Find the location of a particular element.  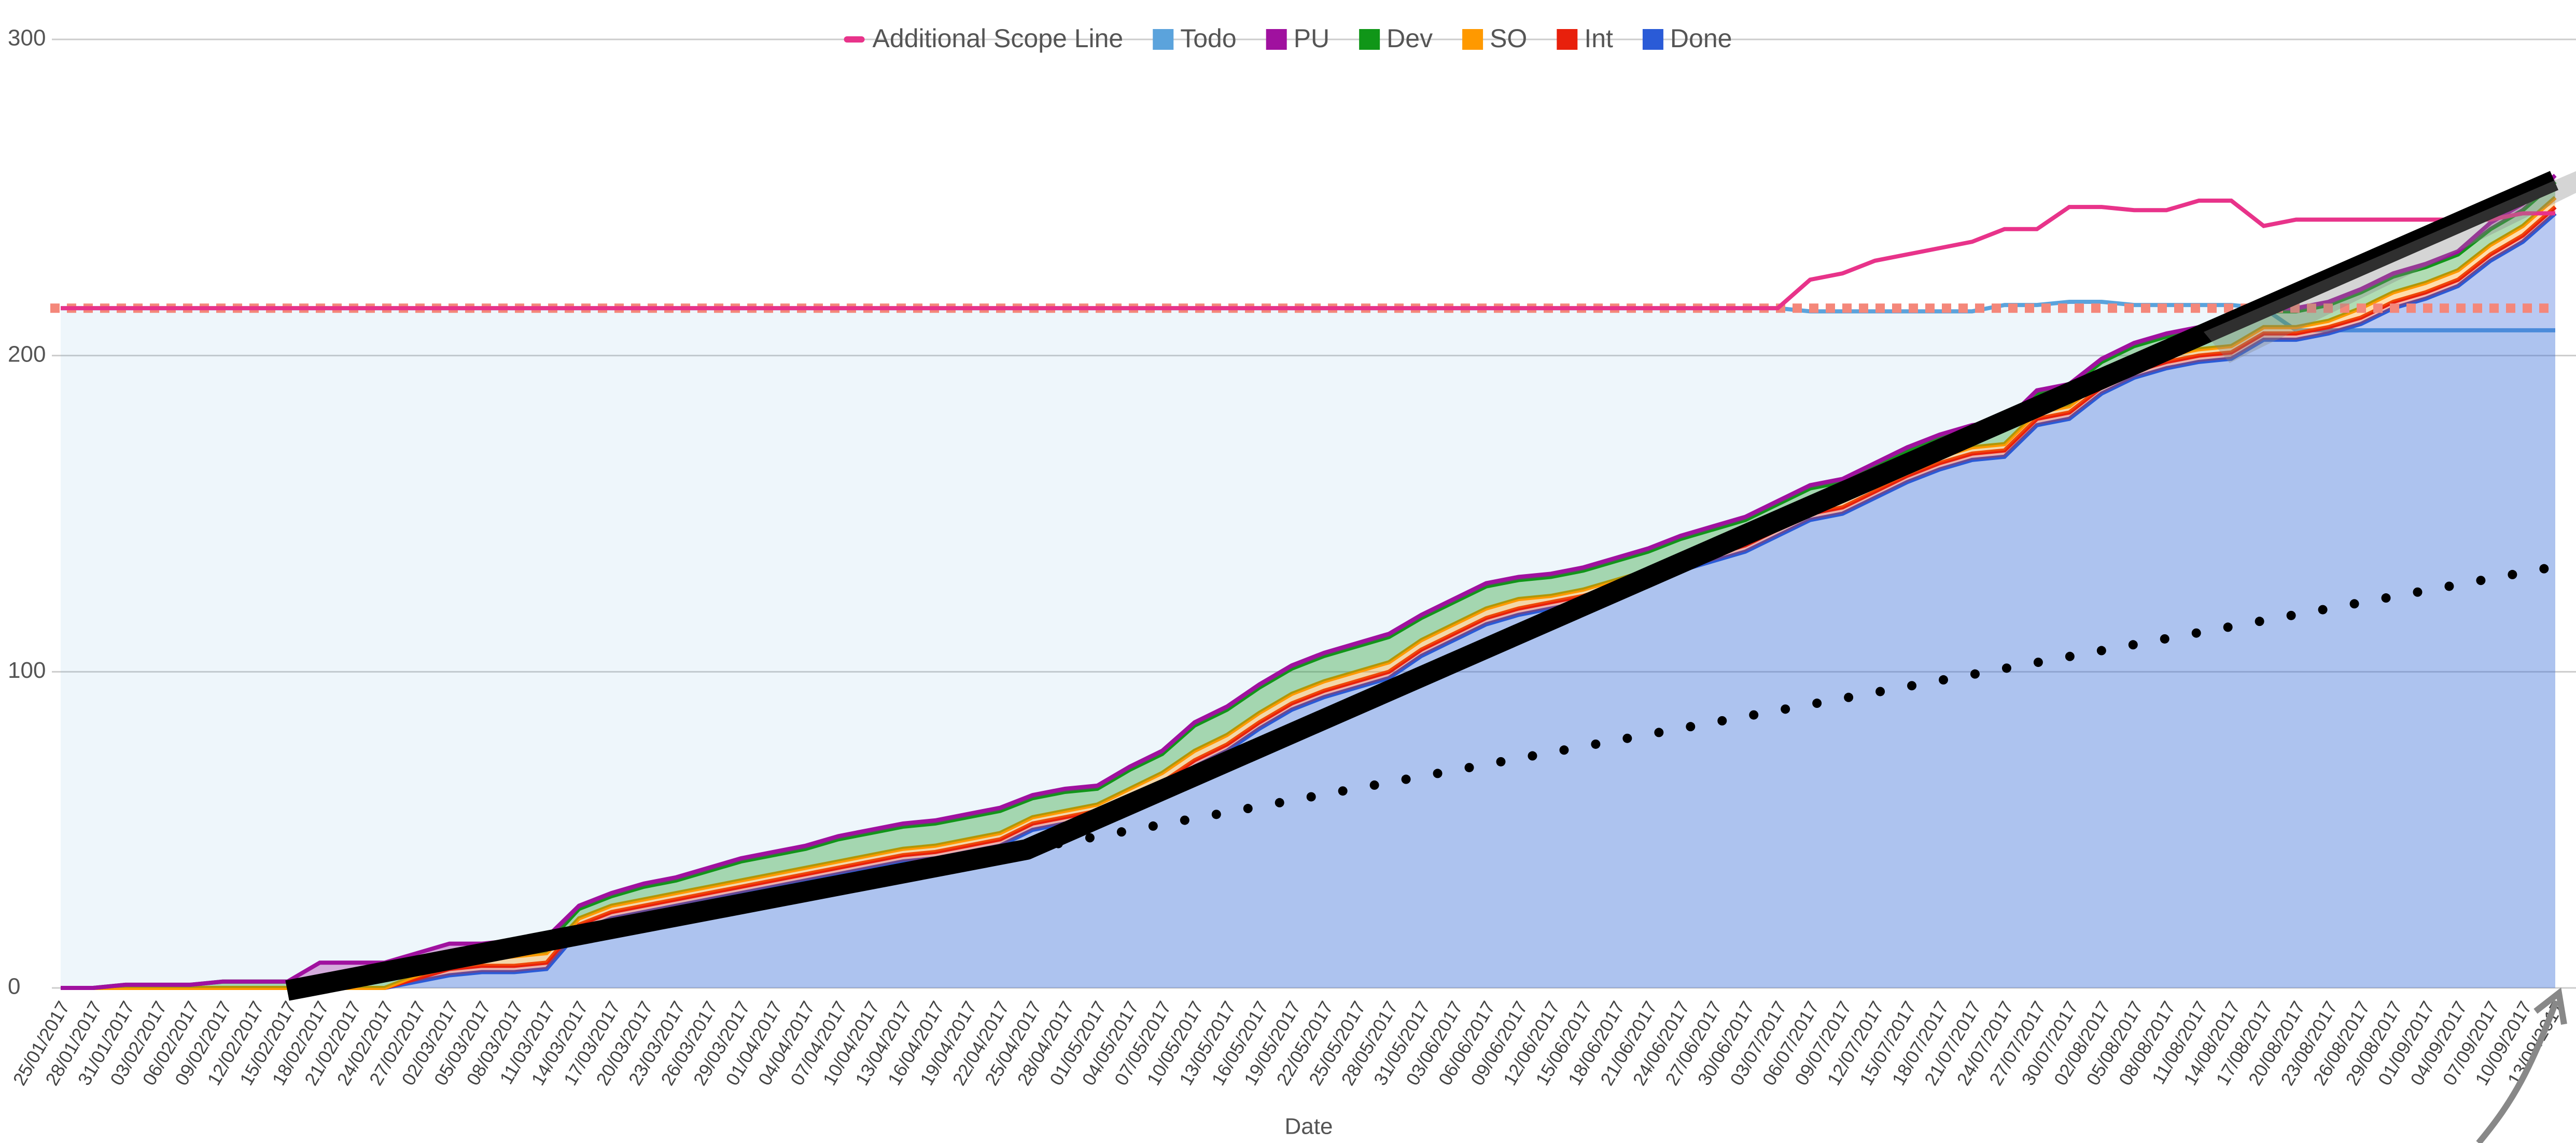

annotation-arrow is located at coordinates (2517, 1071).